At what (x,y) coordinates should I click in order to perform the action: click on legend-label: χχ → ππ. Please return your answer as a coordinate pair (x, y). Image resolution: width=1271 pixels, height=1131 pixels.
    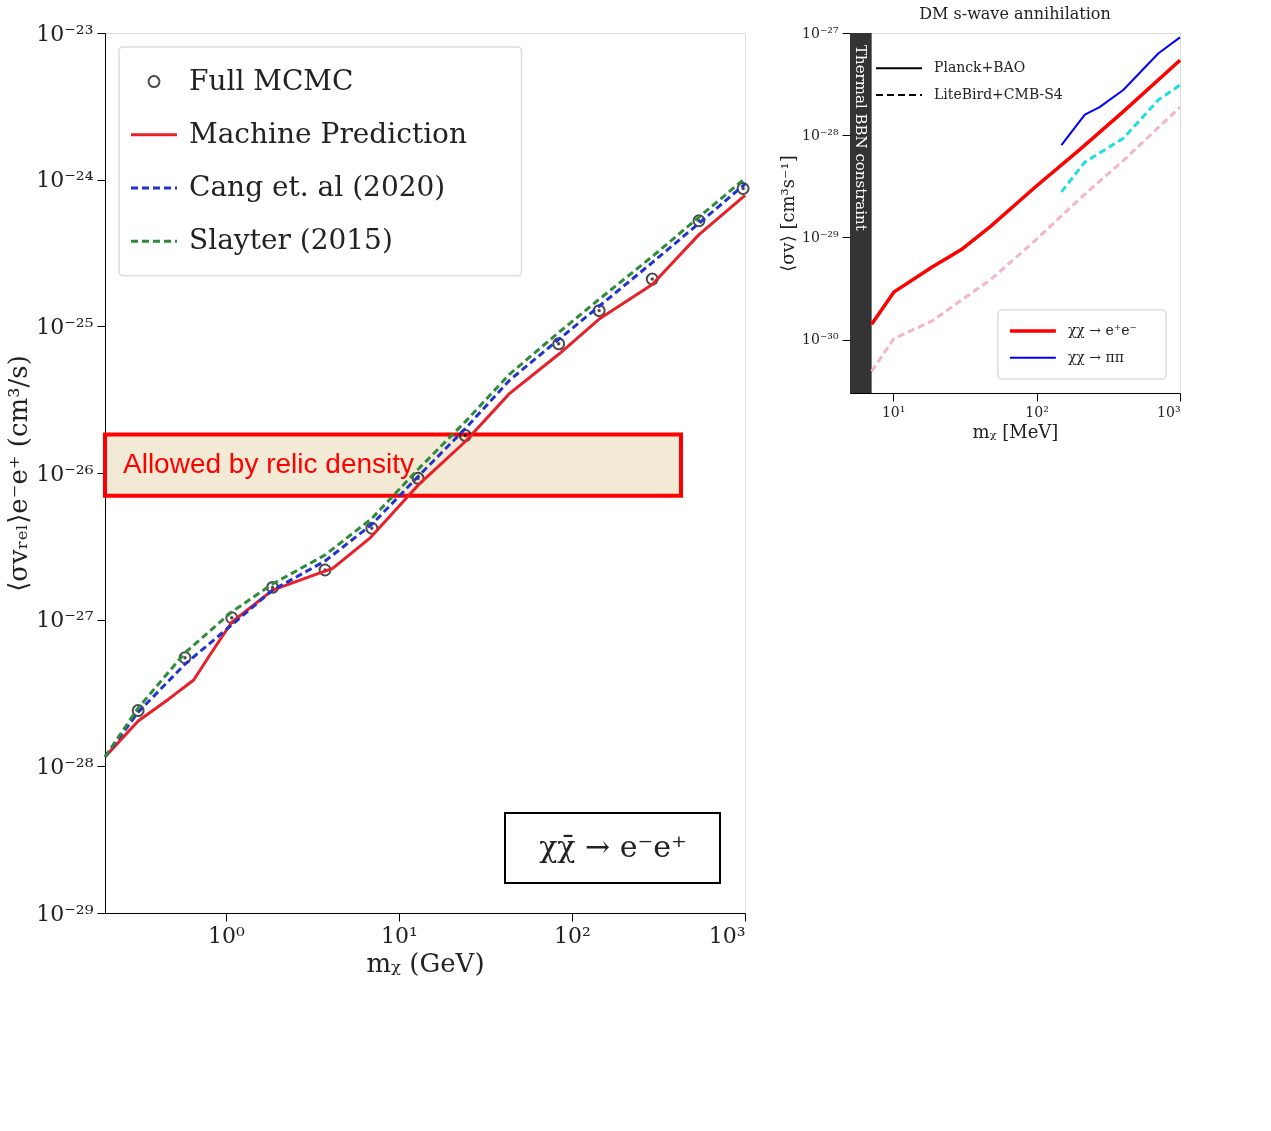
    Looking at the image, I should click on (1095, 356).